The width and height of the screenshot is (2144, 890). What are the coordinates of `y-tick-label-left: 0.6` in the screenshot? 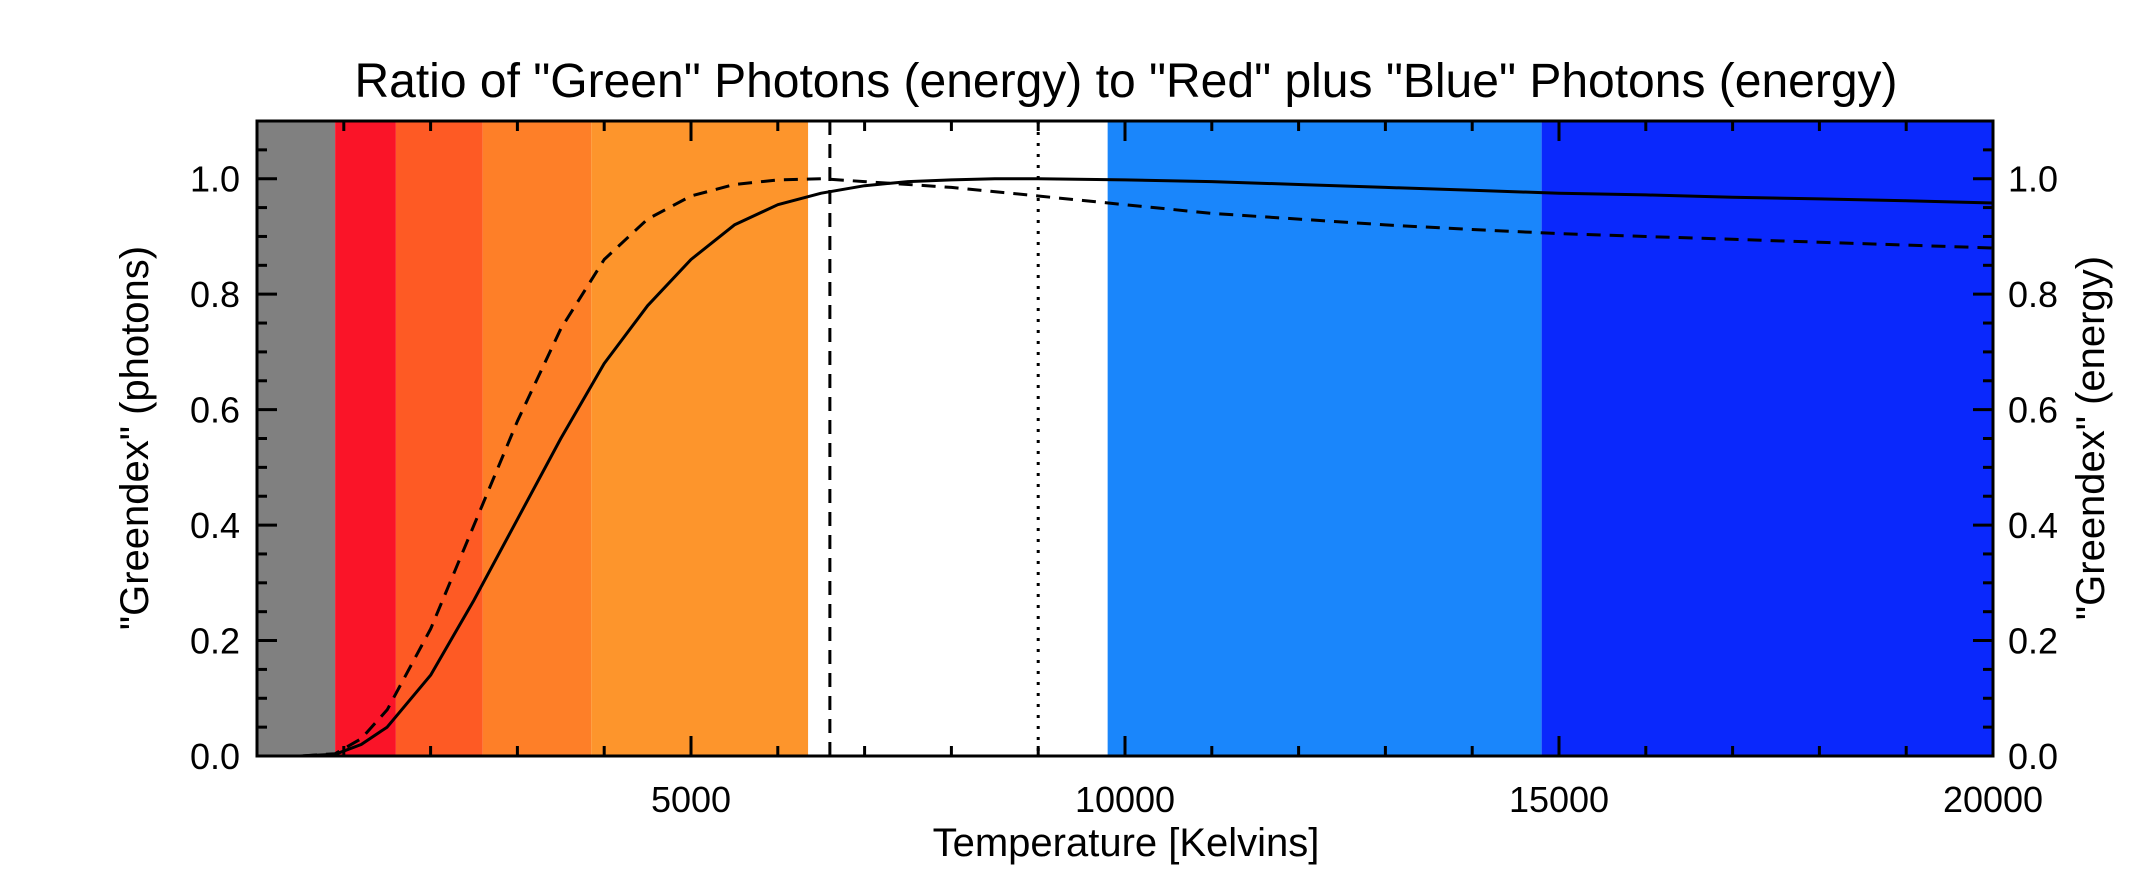 It's located at (215, 410).